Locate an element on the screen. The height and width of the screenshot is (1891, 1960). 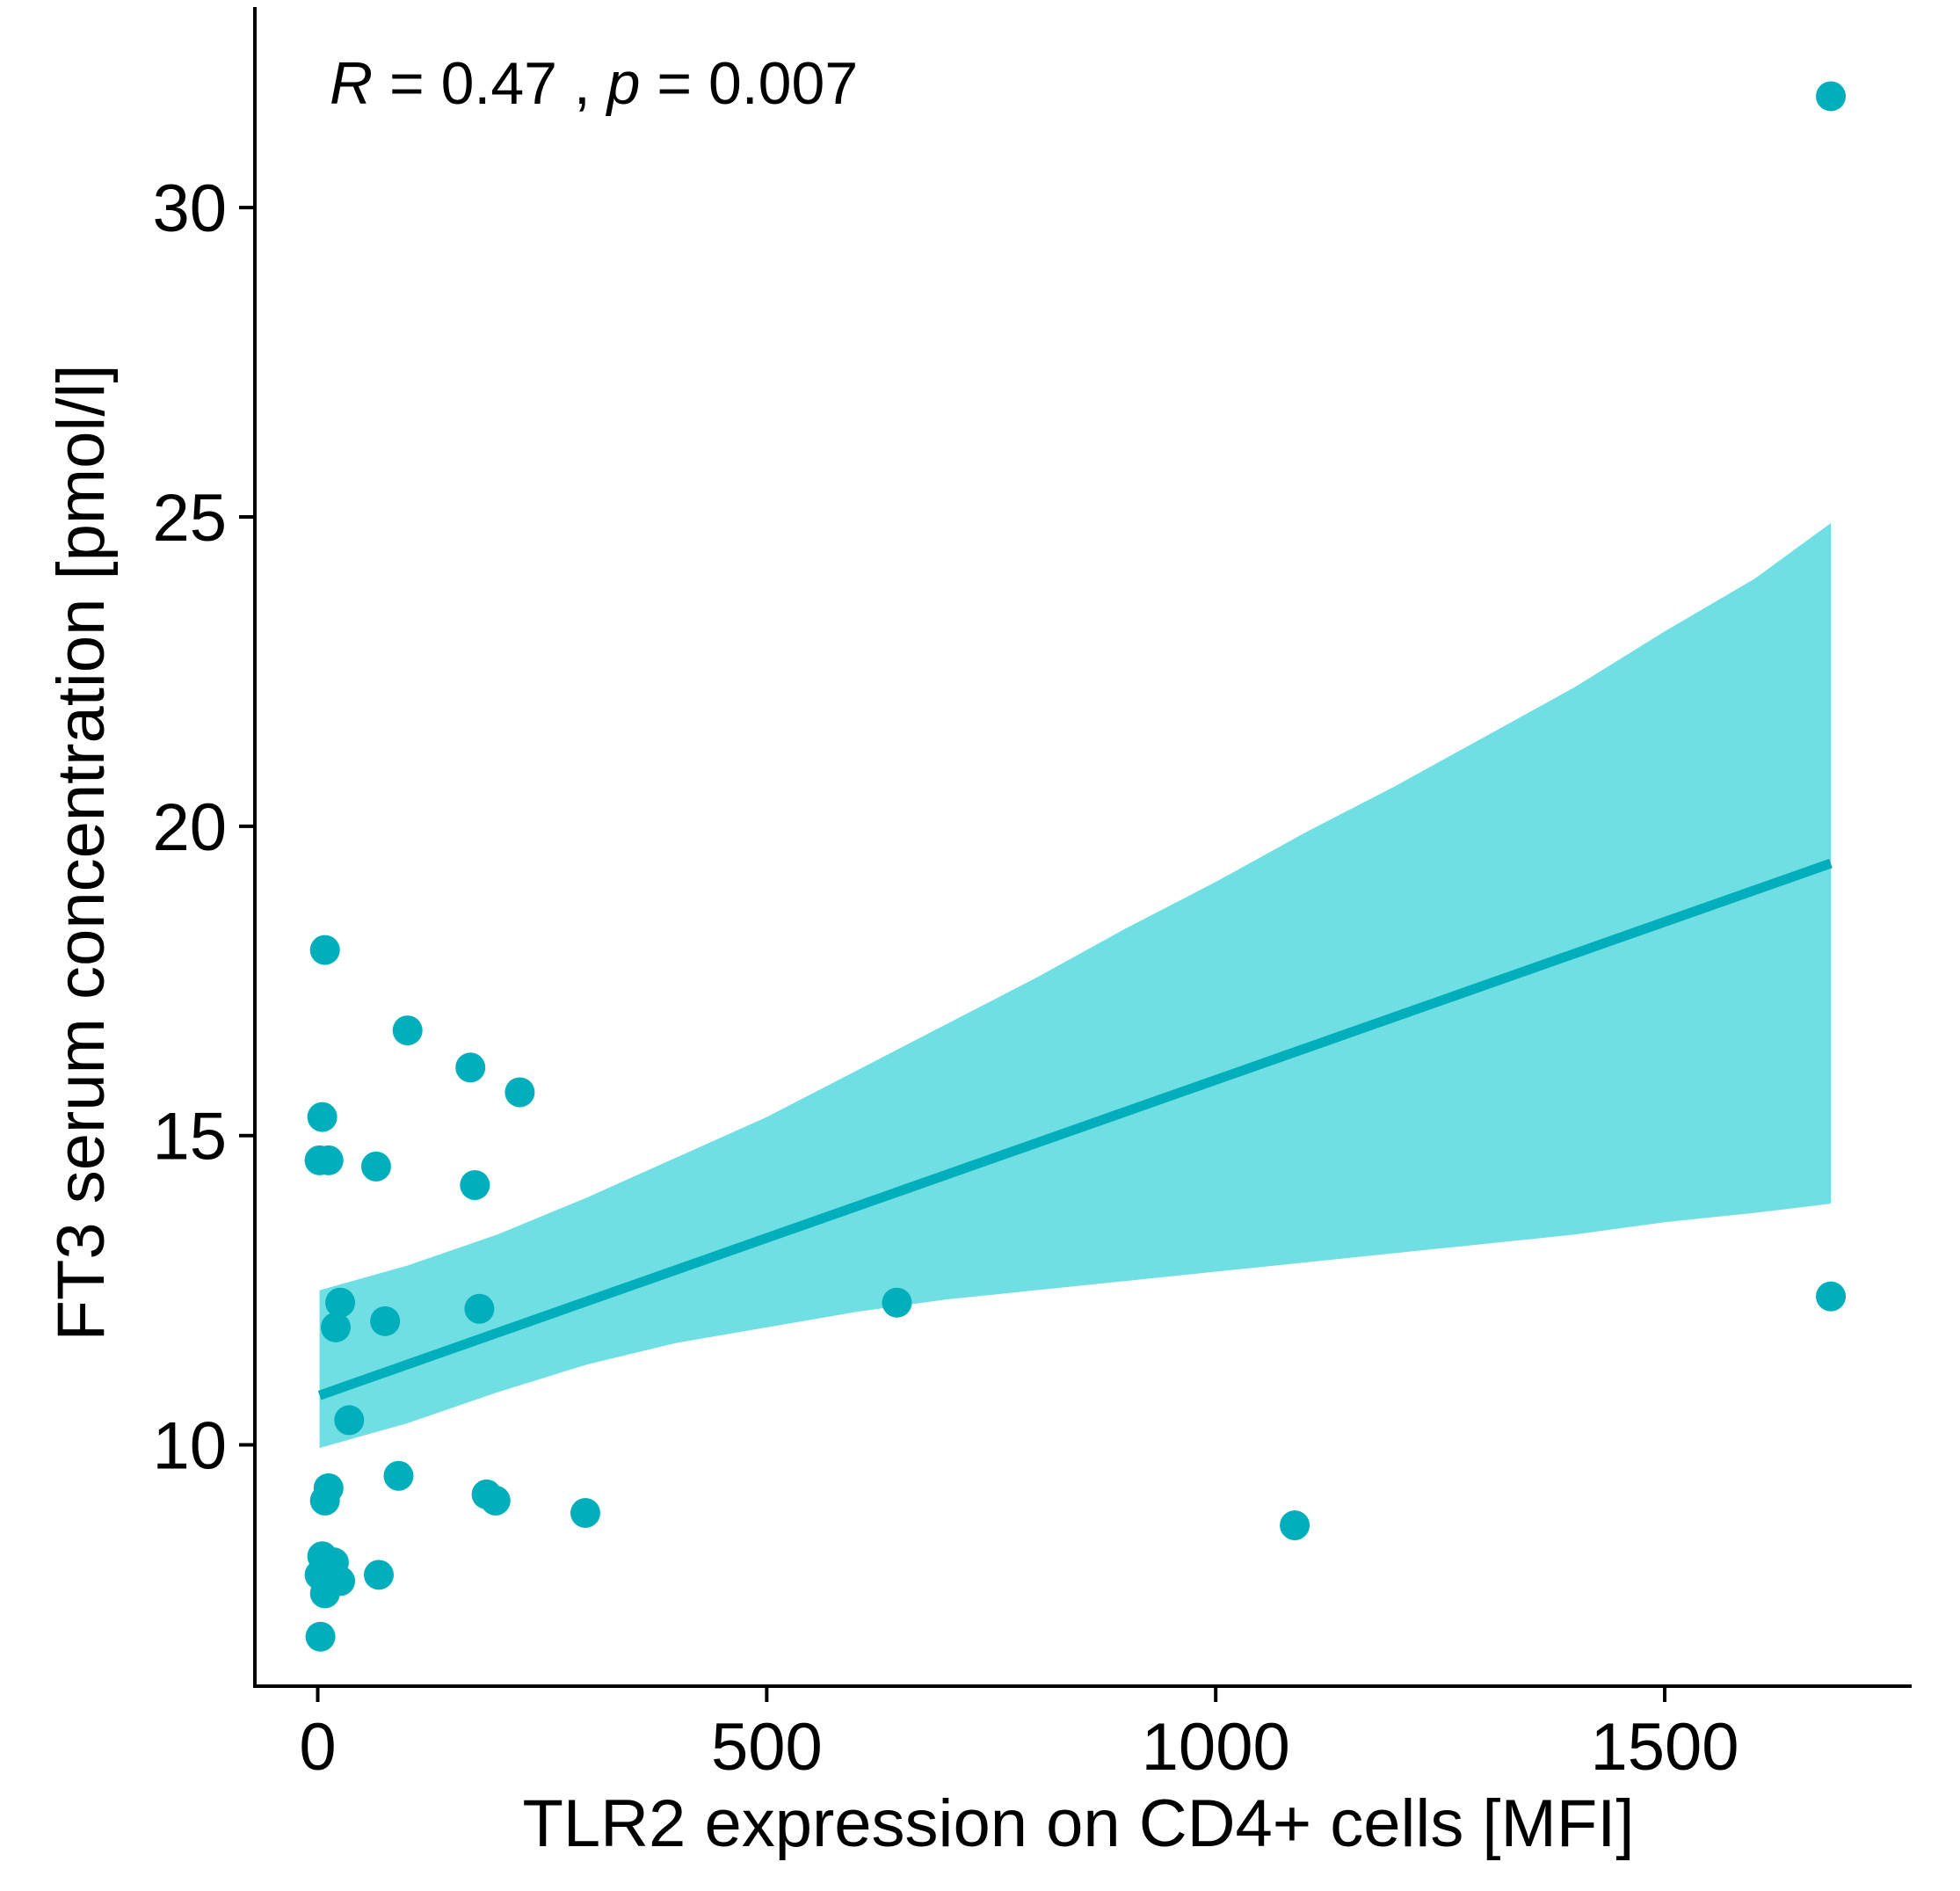
y-tick-label: 20 is located at coordinates (189, 827).